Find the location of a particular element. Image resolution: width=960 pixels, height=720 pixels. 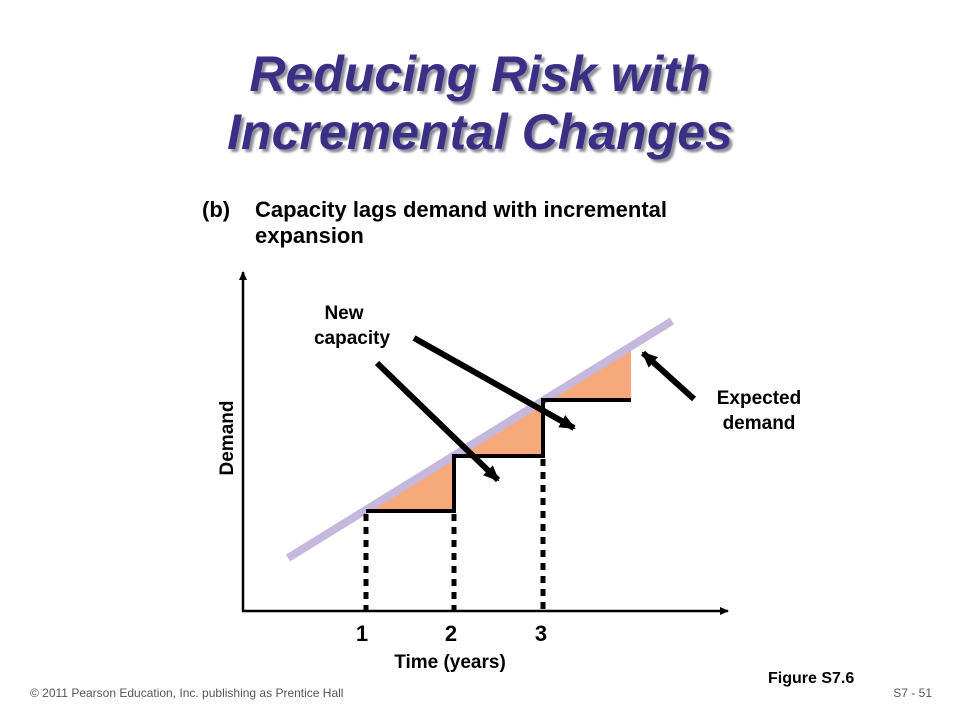

capacity-step-line is located at coordinates (498, 455).